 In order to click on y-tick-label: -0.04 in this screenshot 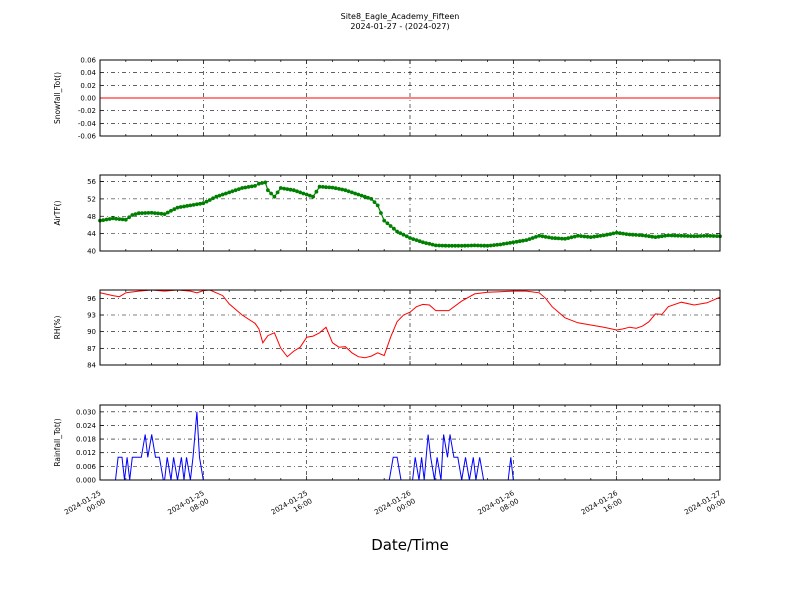, I will do `click(87, 124)`.